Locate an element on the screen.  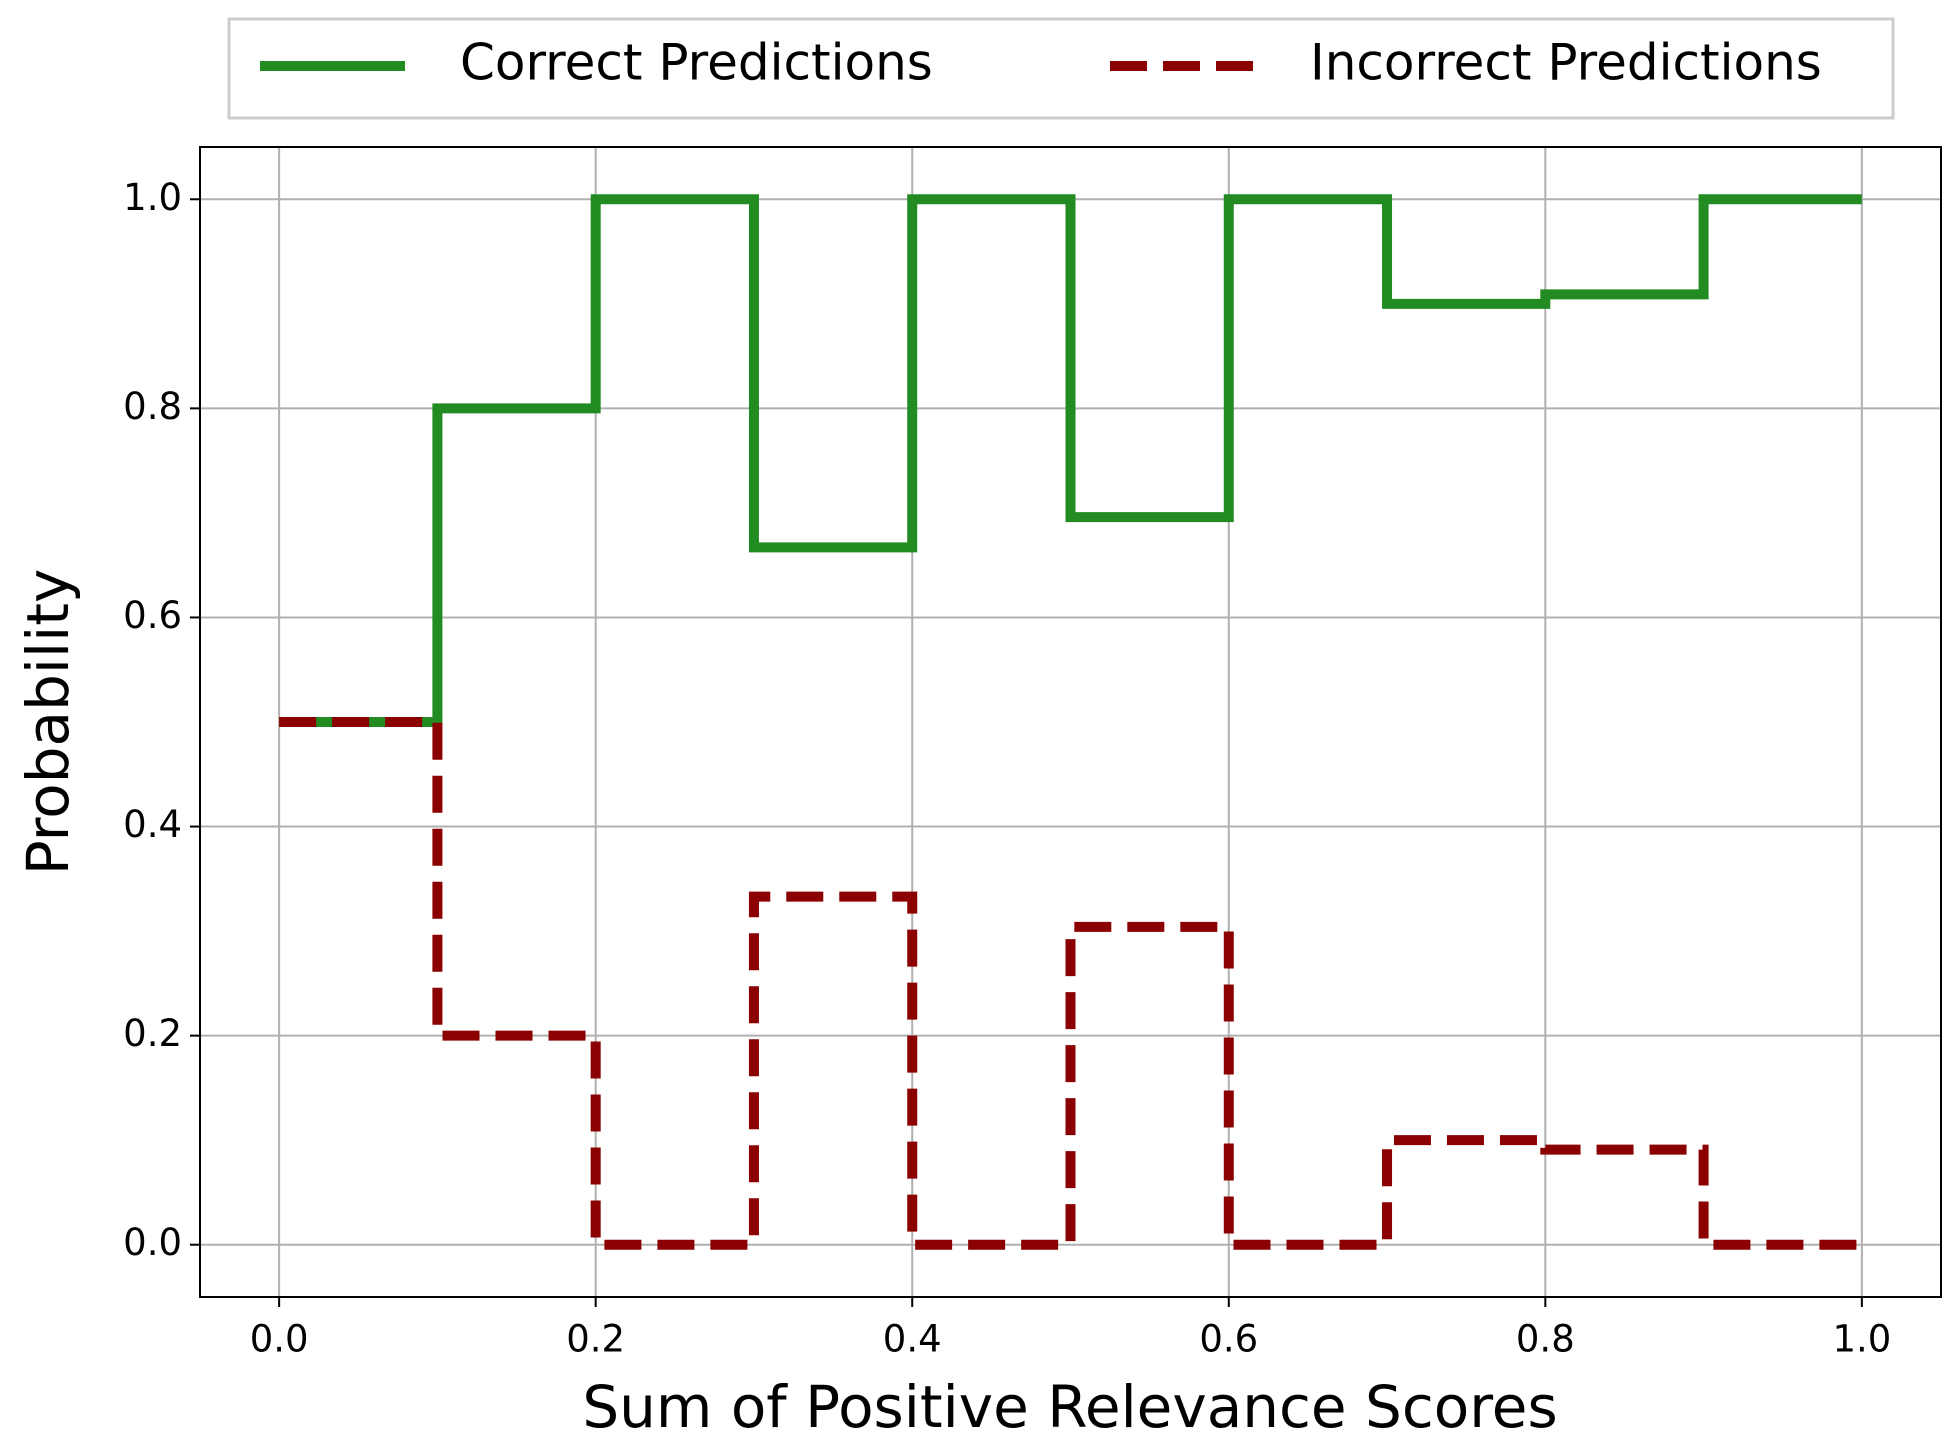
y-tick-label: 1.0 is located at coordinates (152, 197).